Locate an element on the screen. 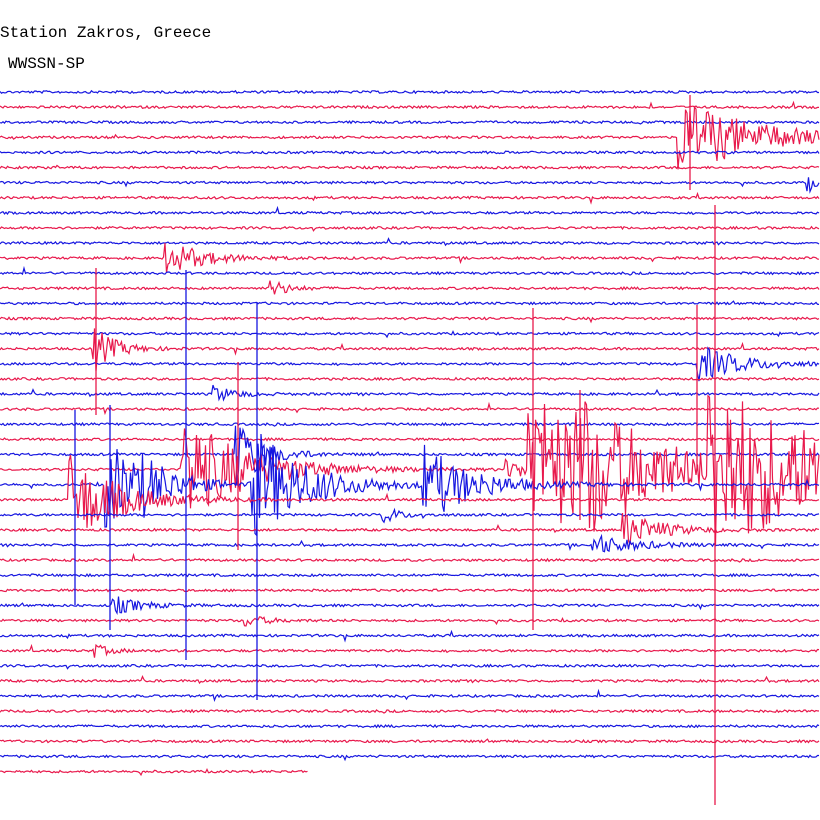  station-title: Station Zakros, Greece is located at coordinates (105, 33).